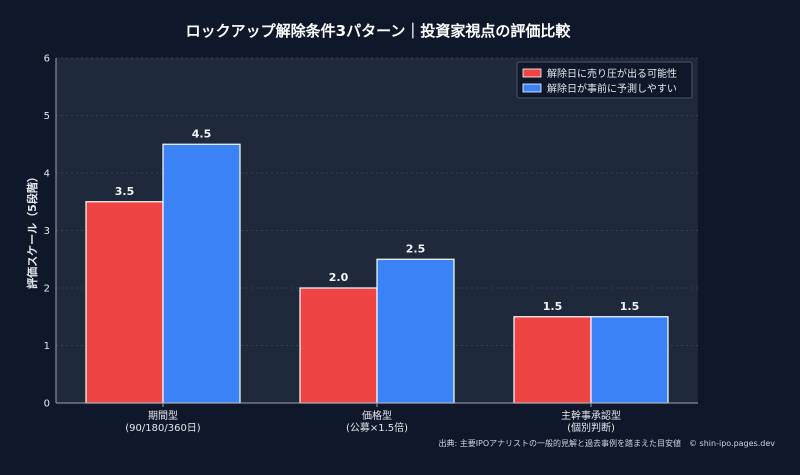  Describe the element at coordinates (47, 289) in the screenshot. I see `y-tick-label: 2` at that location.